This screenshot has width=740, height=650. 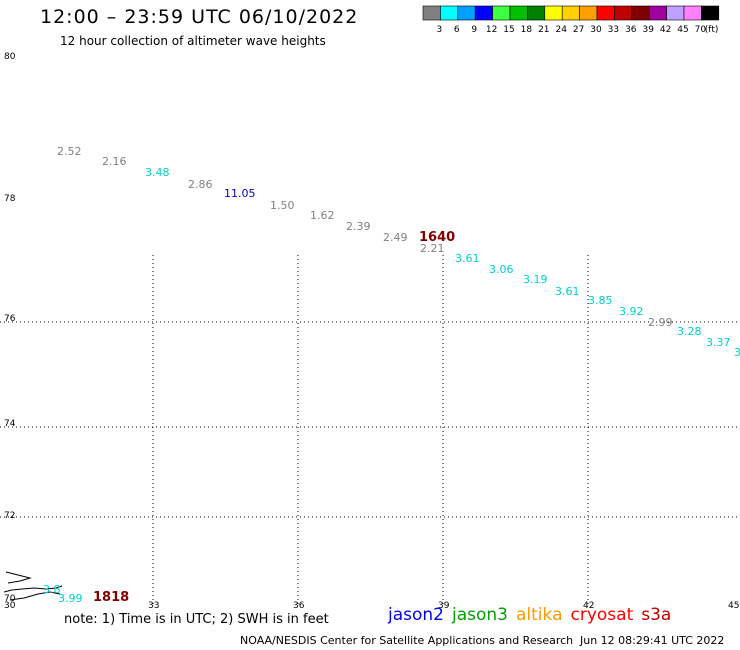 What do you see at coordinates (474, 30) in the screenshot?
I see `colorbar-tick-label: 9` at bounding box center [474, 30].